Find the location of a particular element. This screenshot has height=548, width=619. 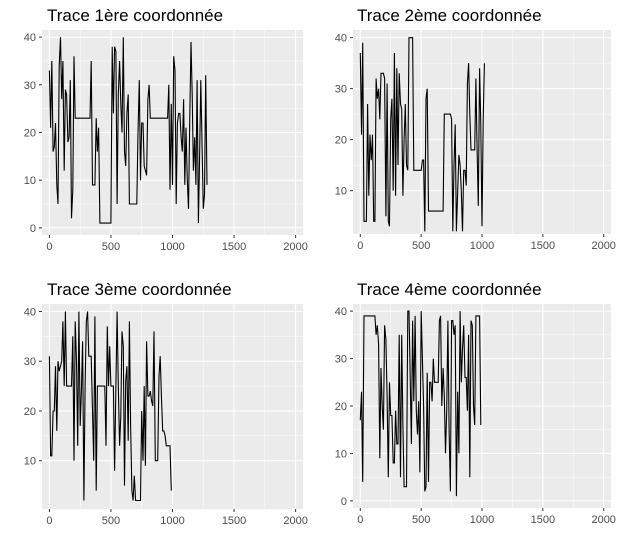

panel-title: Trace 1ère coordonnée is located at coordinates (135, 15).